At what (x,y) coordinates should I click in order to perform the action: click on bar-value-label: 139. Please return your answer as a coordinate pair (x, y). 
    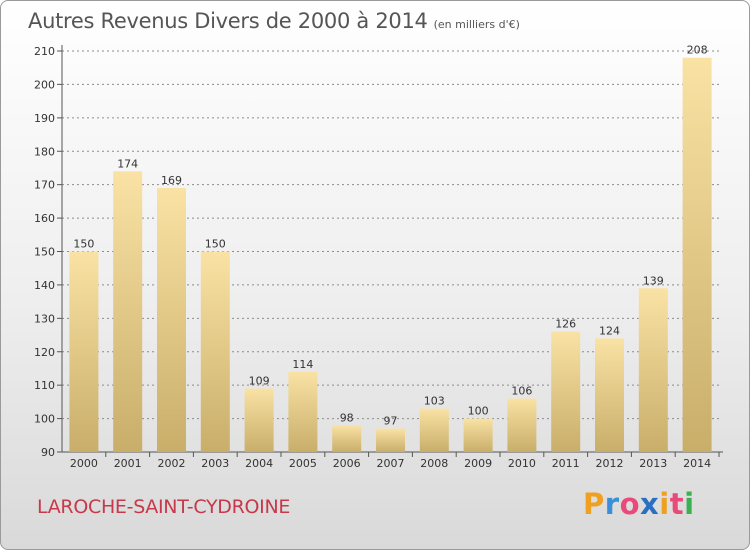
    Looking at the image, I should click on (653, 280).